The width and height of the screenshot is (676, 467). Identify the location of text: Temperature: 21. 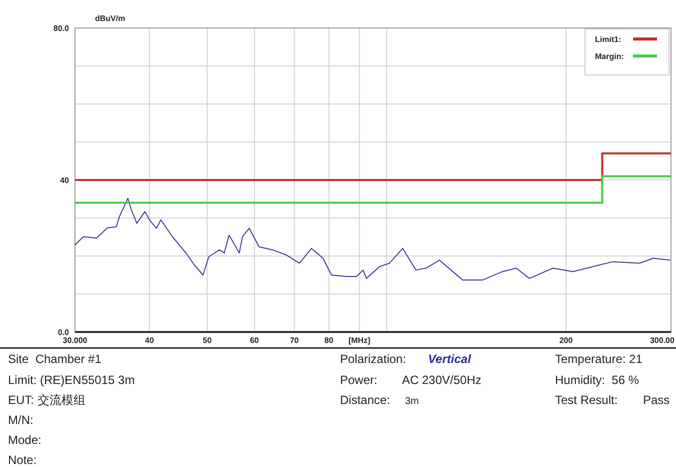
(599, 359).